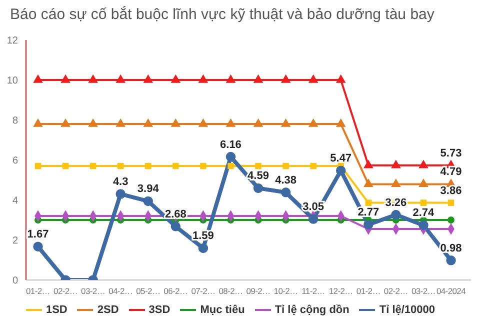 The width and height of the screenshot is (481, 320). What do you see at coordinates (451, 172) in the screenshot?
I see `data-label: 4.79` at bounding box center [451, 172].